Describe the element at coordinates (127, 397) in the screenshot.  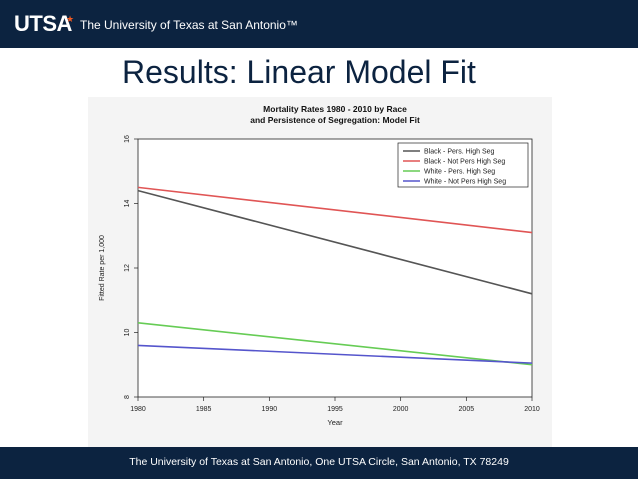
I see `y-tick-label: 8` at that location.